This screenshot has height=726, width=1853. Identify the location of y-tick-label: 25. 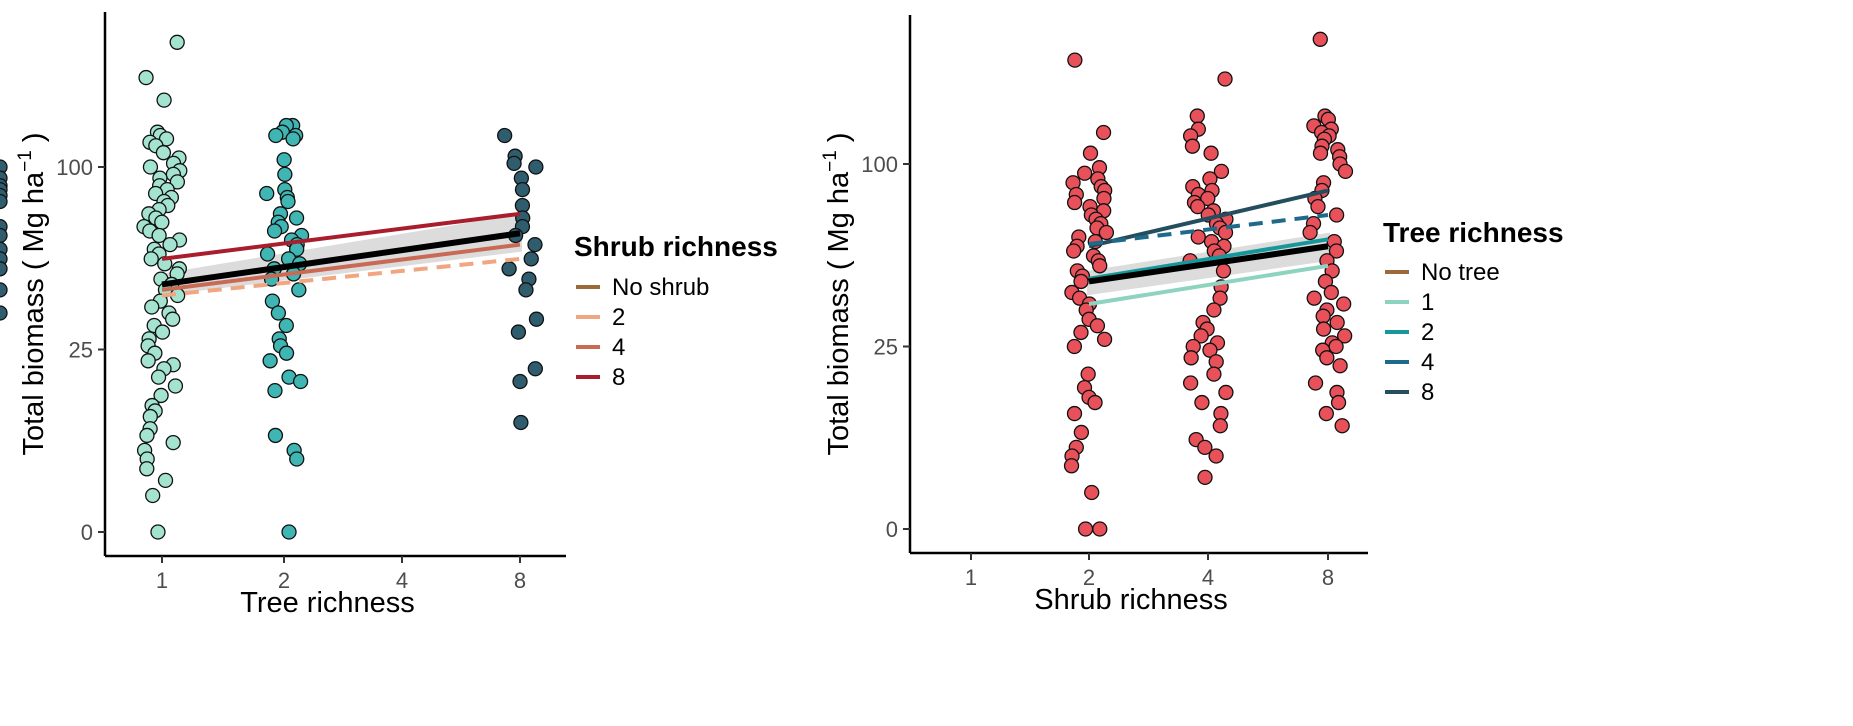
(81, 350).